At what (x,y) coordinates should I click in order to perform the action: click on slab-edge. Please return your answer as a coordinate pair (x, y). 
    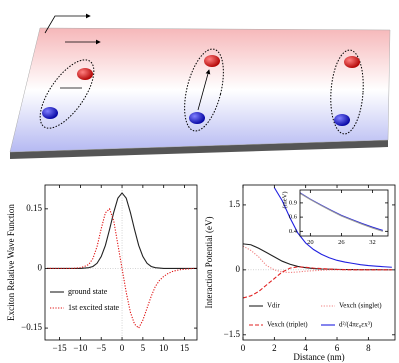
    Looking at the image, I should click on (199, 149).